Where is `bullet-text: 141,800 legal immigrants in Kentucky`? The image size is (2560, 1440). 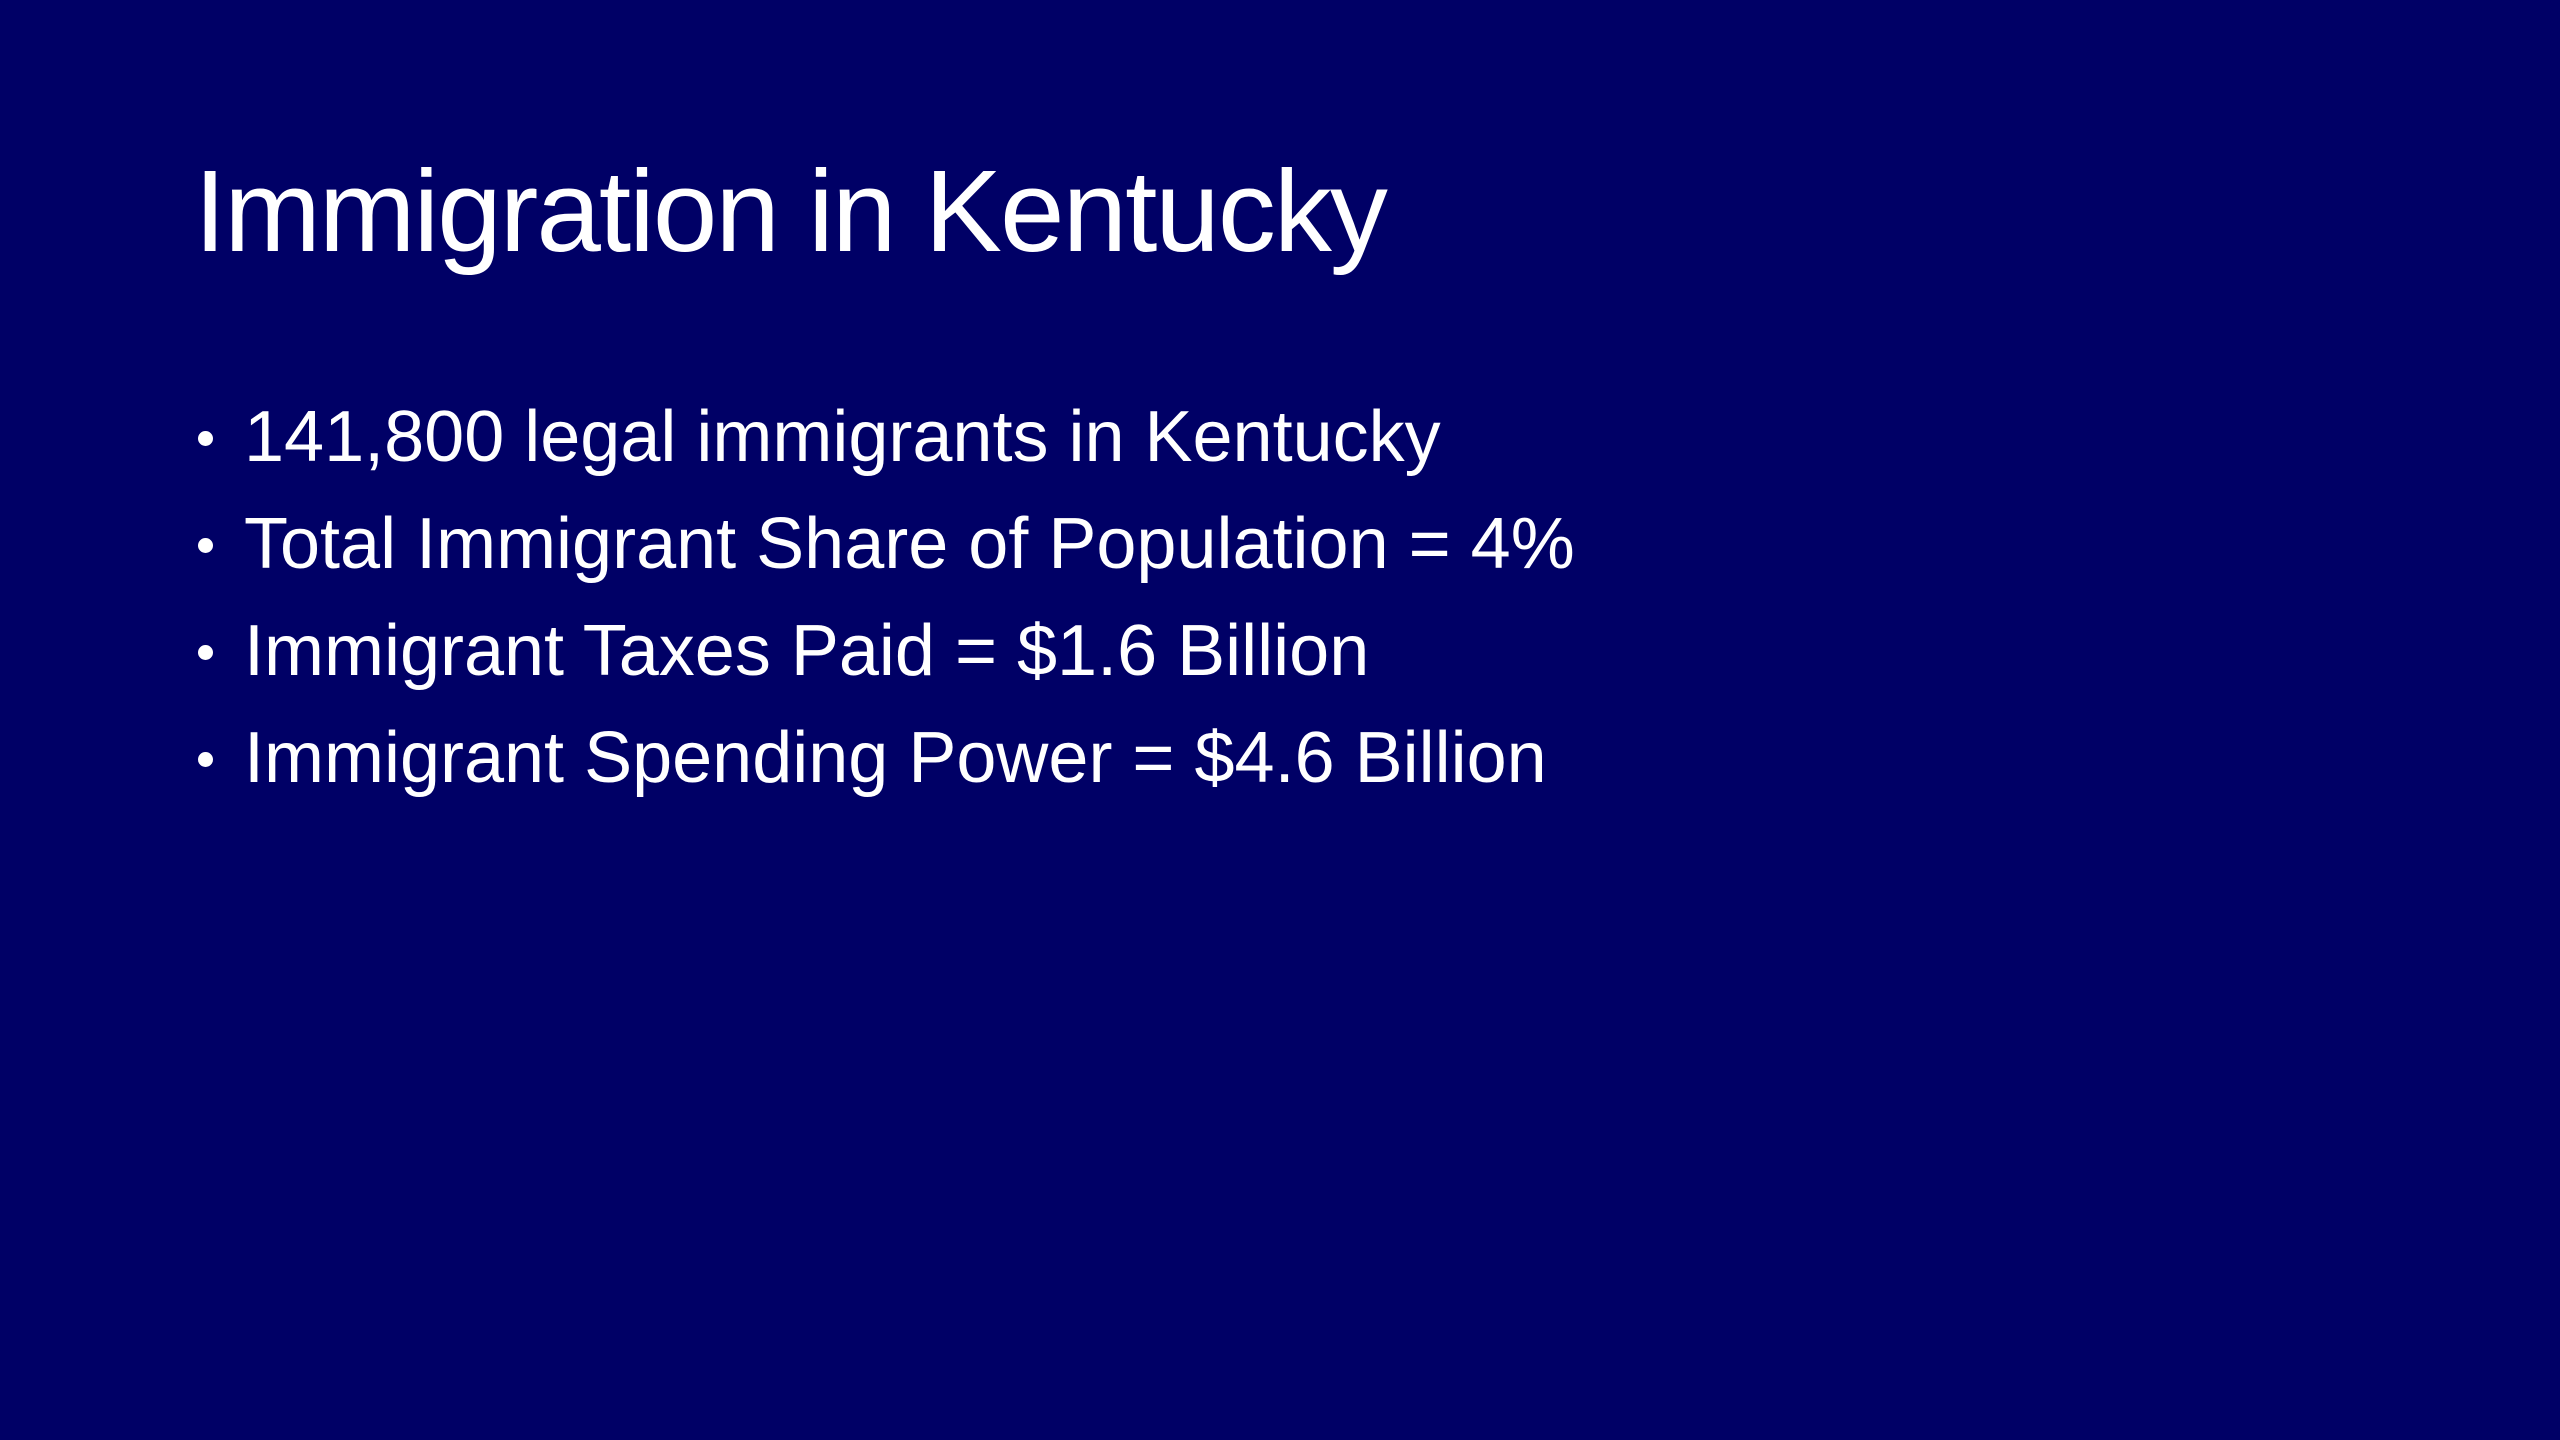 bullet-text: 141,800 legal immigrants in Kentucky is located at coordinates (842, 437).